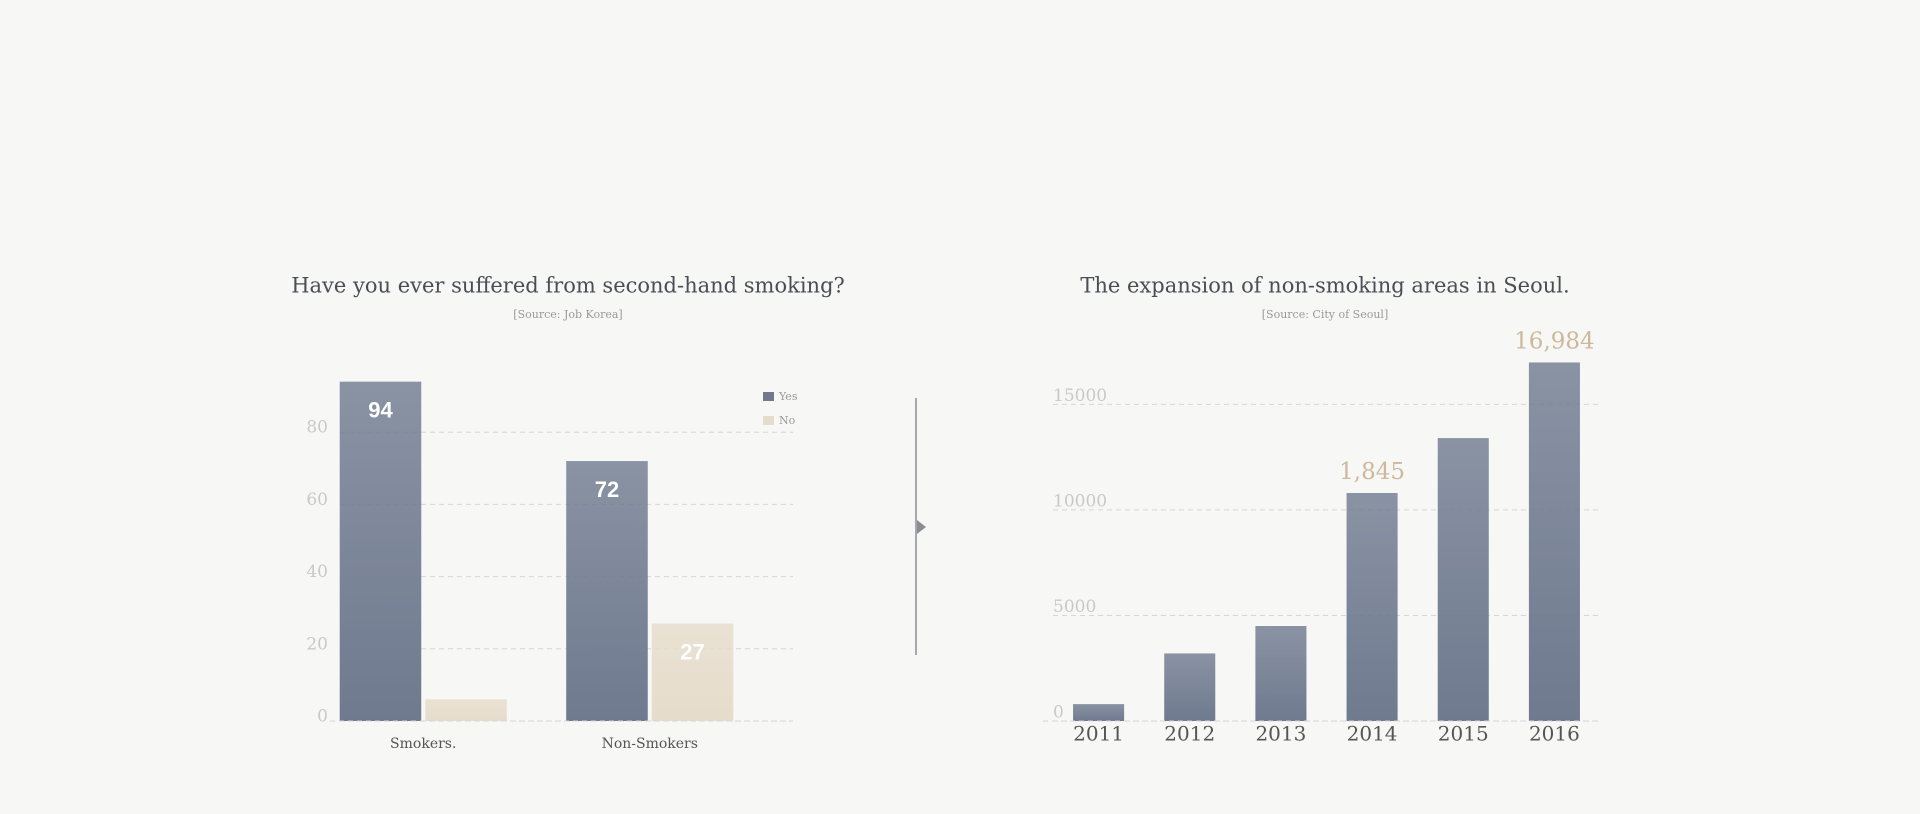 This screenshot has height=814, width=1920. I want to click on x-tick-label: 2014, so click(1372, 734).